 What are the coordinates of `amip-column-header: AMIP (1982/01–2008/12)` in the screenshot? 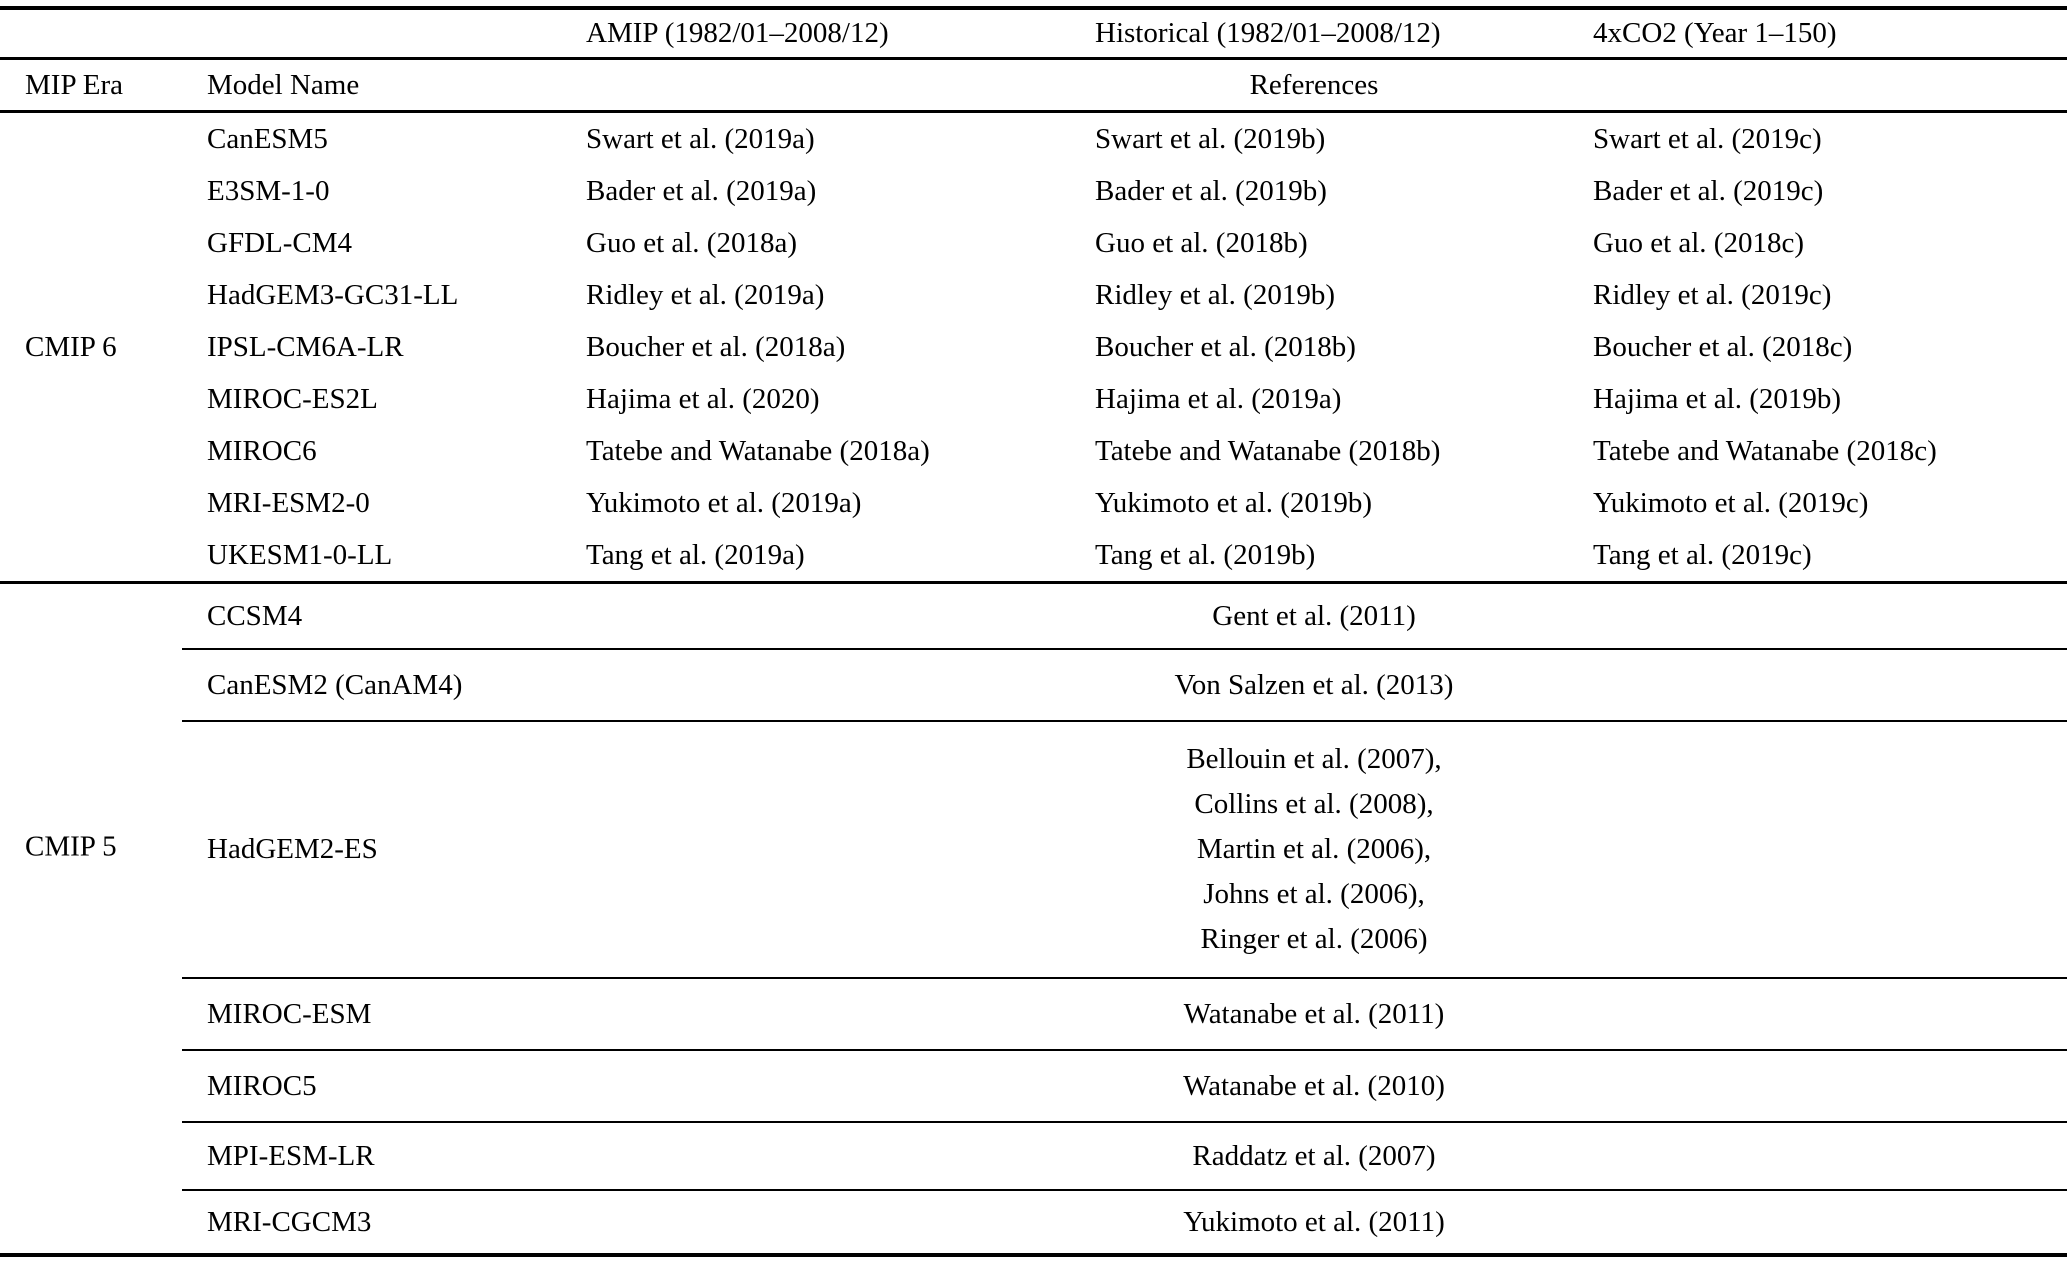 It's located at (815, 33).